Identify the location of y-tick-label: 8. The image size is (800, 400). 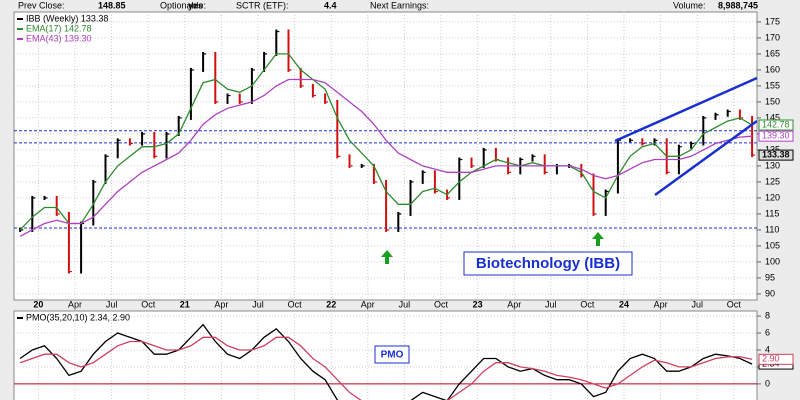
(767, 315).